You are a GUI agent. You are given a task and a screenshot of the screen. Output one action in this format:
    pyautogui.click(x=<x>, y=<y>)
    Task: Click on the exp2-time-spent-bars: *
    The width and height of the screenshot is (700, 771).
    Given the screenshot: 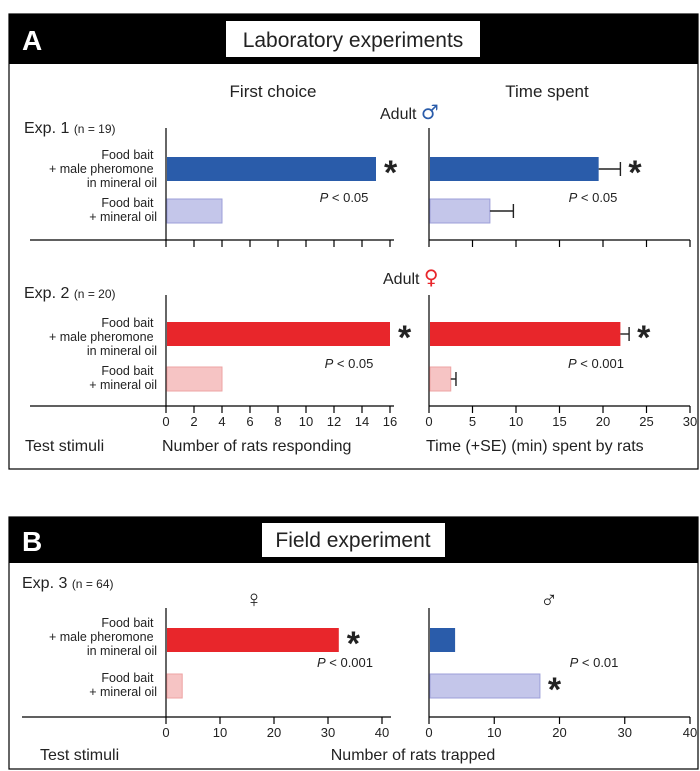 What is the action you would take?
    pyautogui.click(x=540, y=355)
    